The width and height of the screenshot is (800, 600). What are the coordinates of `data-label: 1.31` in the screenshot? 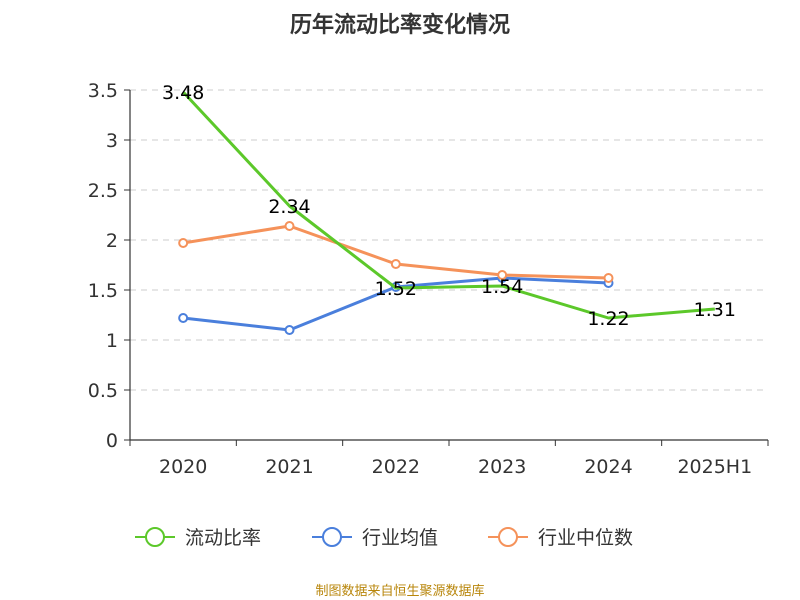 It's located at (715, 310).